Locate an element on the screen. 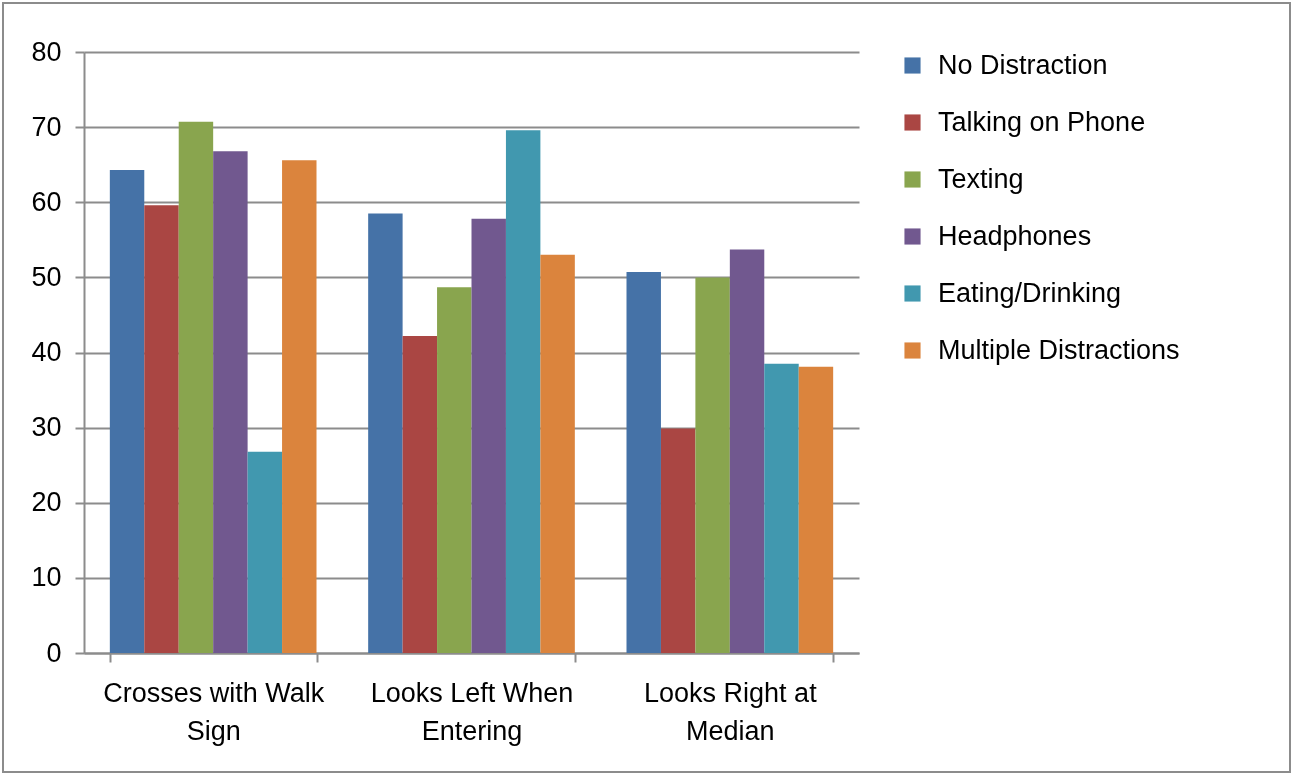  x-tick-label: Looks Left When Entering is located at coordinates (472, 711).